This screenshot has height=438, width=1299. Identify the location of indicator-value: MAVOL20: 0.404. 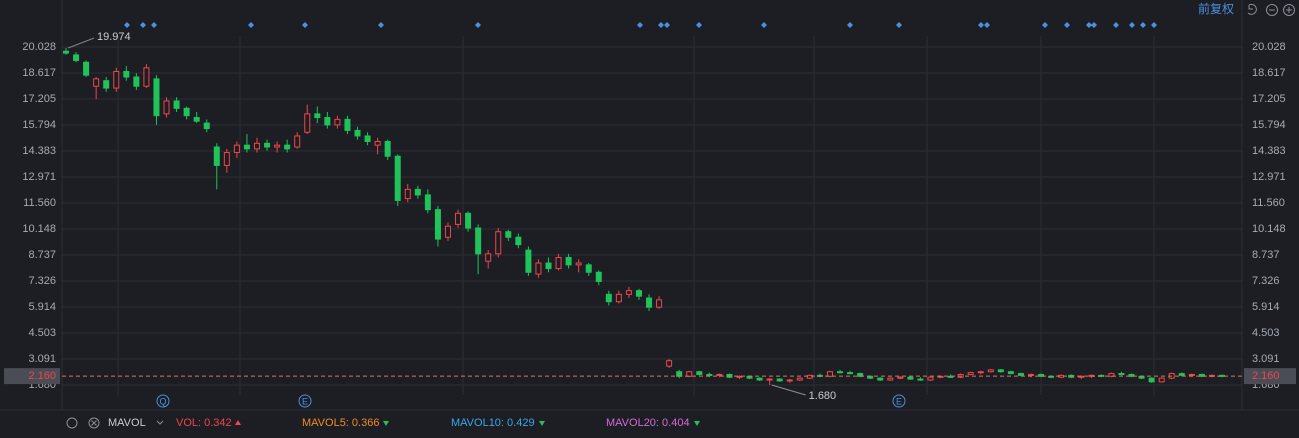
(648, 423).